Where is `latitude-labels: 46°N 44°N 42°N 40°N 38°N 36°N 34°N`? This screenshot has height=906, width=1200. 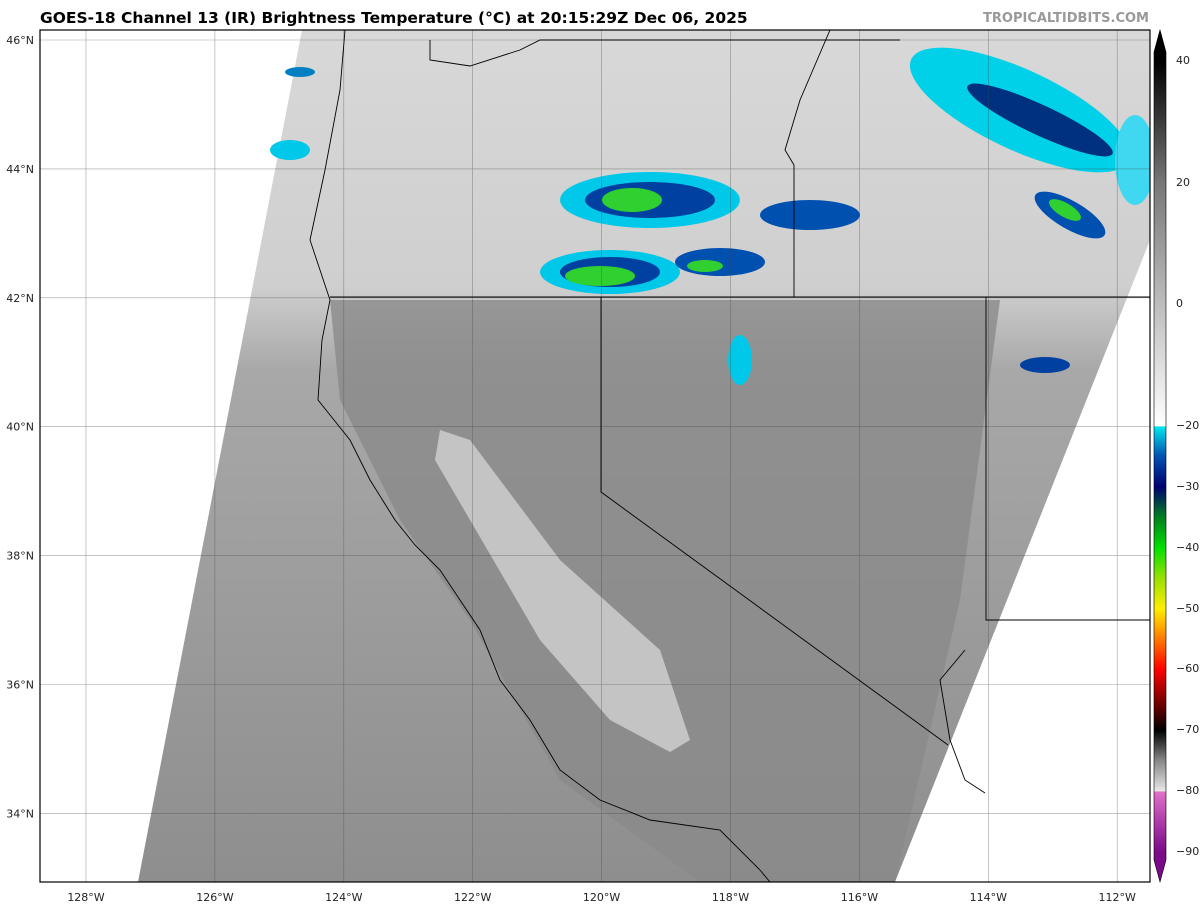
latitude-labels: 46°N 44°N 42°N 40°N 38°N 36°N 34°N is located at coordinates (20, 427).